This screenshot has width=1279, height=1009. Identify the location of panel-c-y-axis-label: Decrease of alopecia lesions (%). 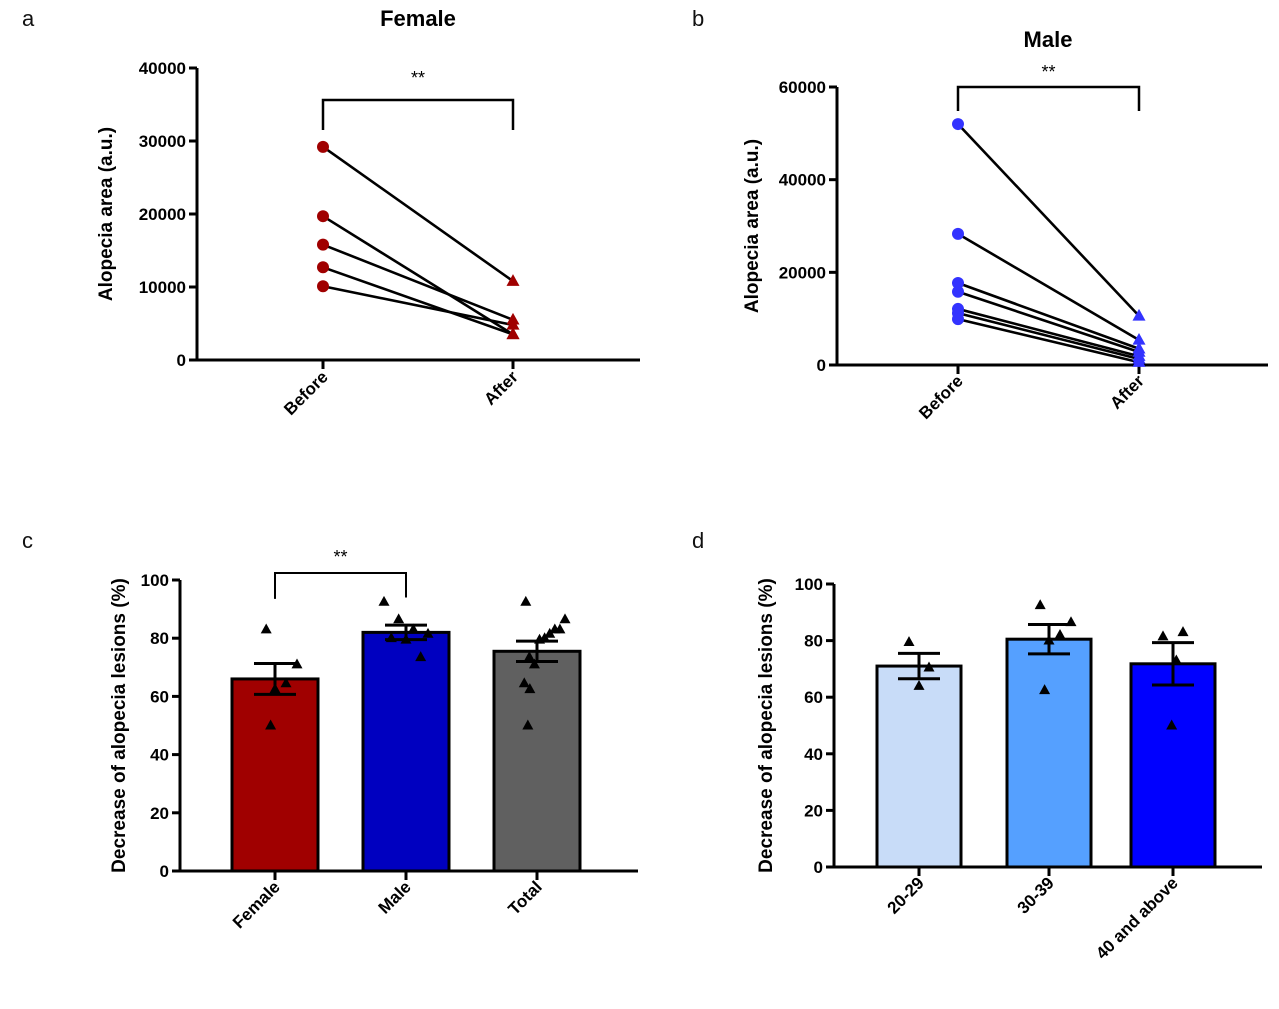
(119, 725).